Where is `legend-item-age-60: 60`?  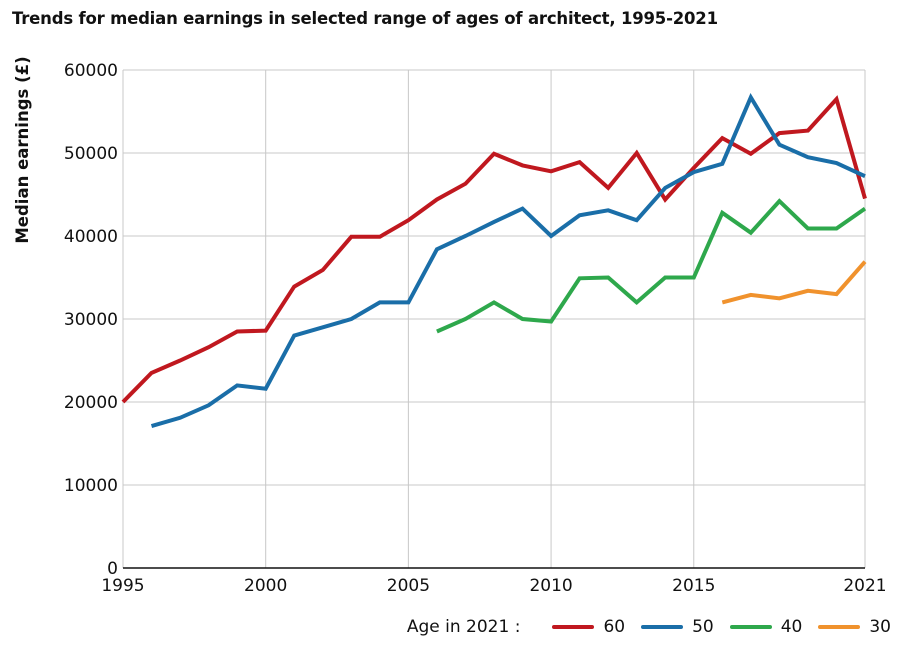
legend-item-age-60: 60 is located at coordinates (588, 627).